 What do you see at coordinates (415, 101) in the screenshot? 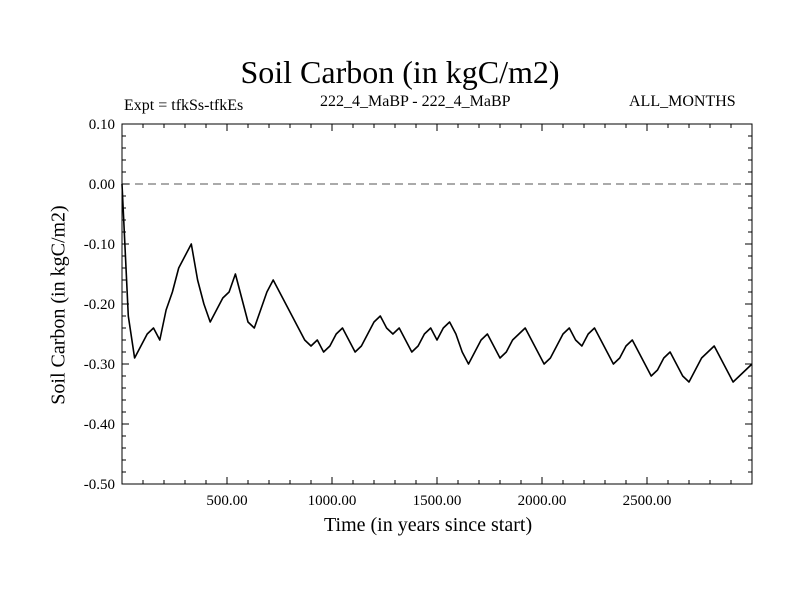
I see `period-label: 222_4_MaBP - 222_4_MaBP` at bounding box center [415, 101].